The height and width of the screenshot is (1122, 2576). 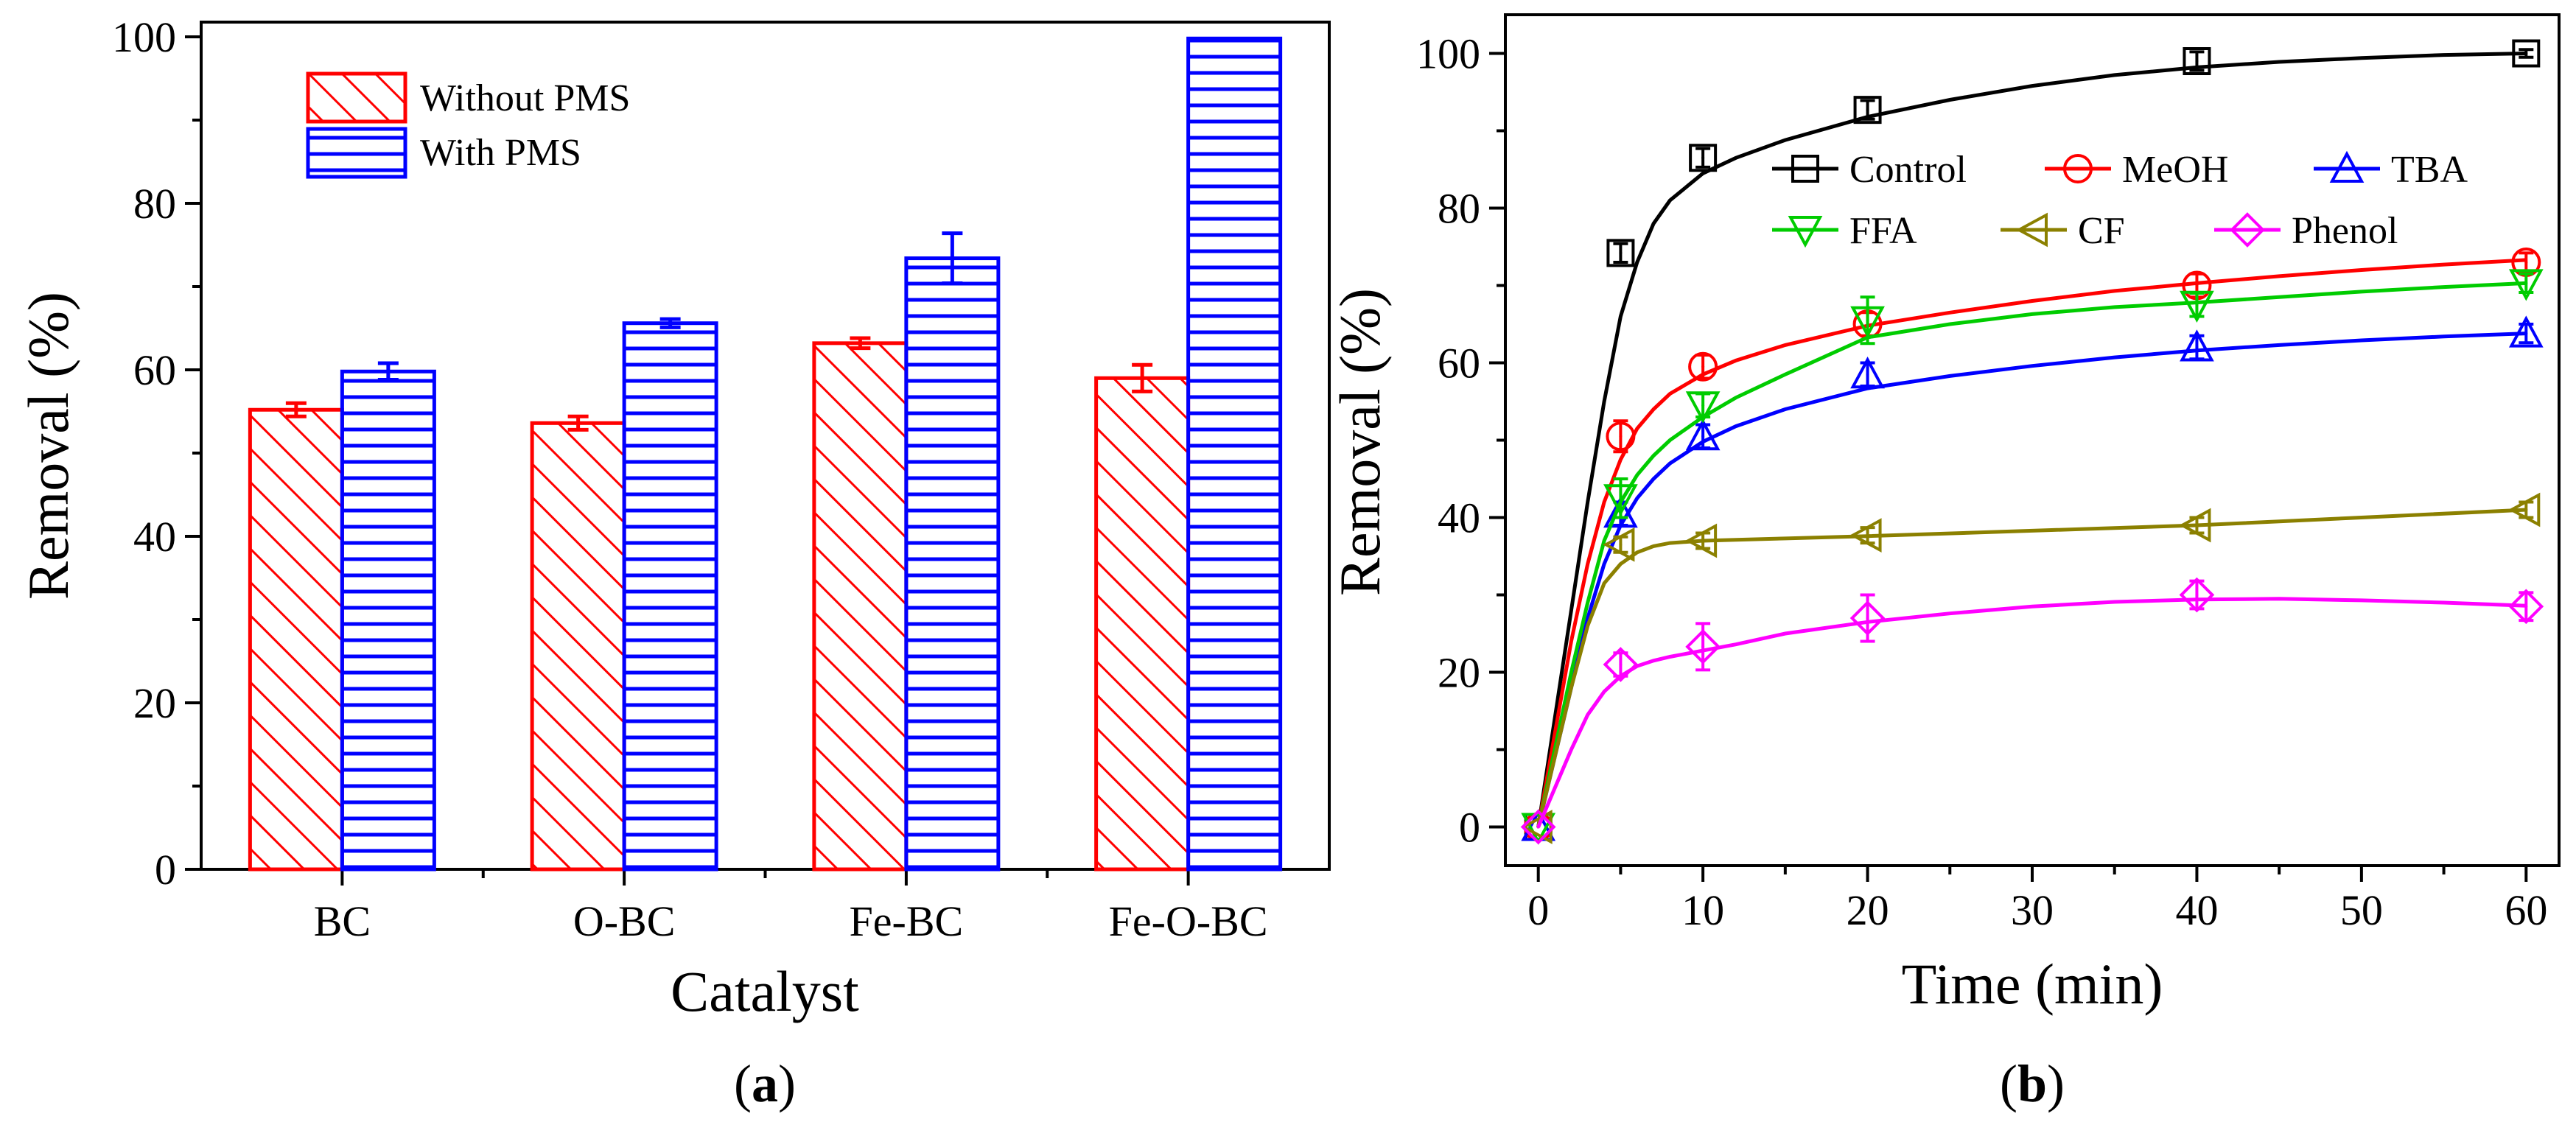 I want to click on panel-b-y-axis-title: Removal (%), so click(x=1360, y=442).